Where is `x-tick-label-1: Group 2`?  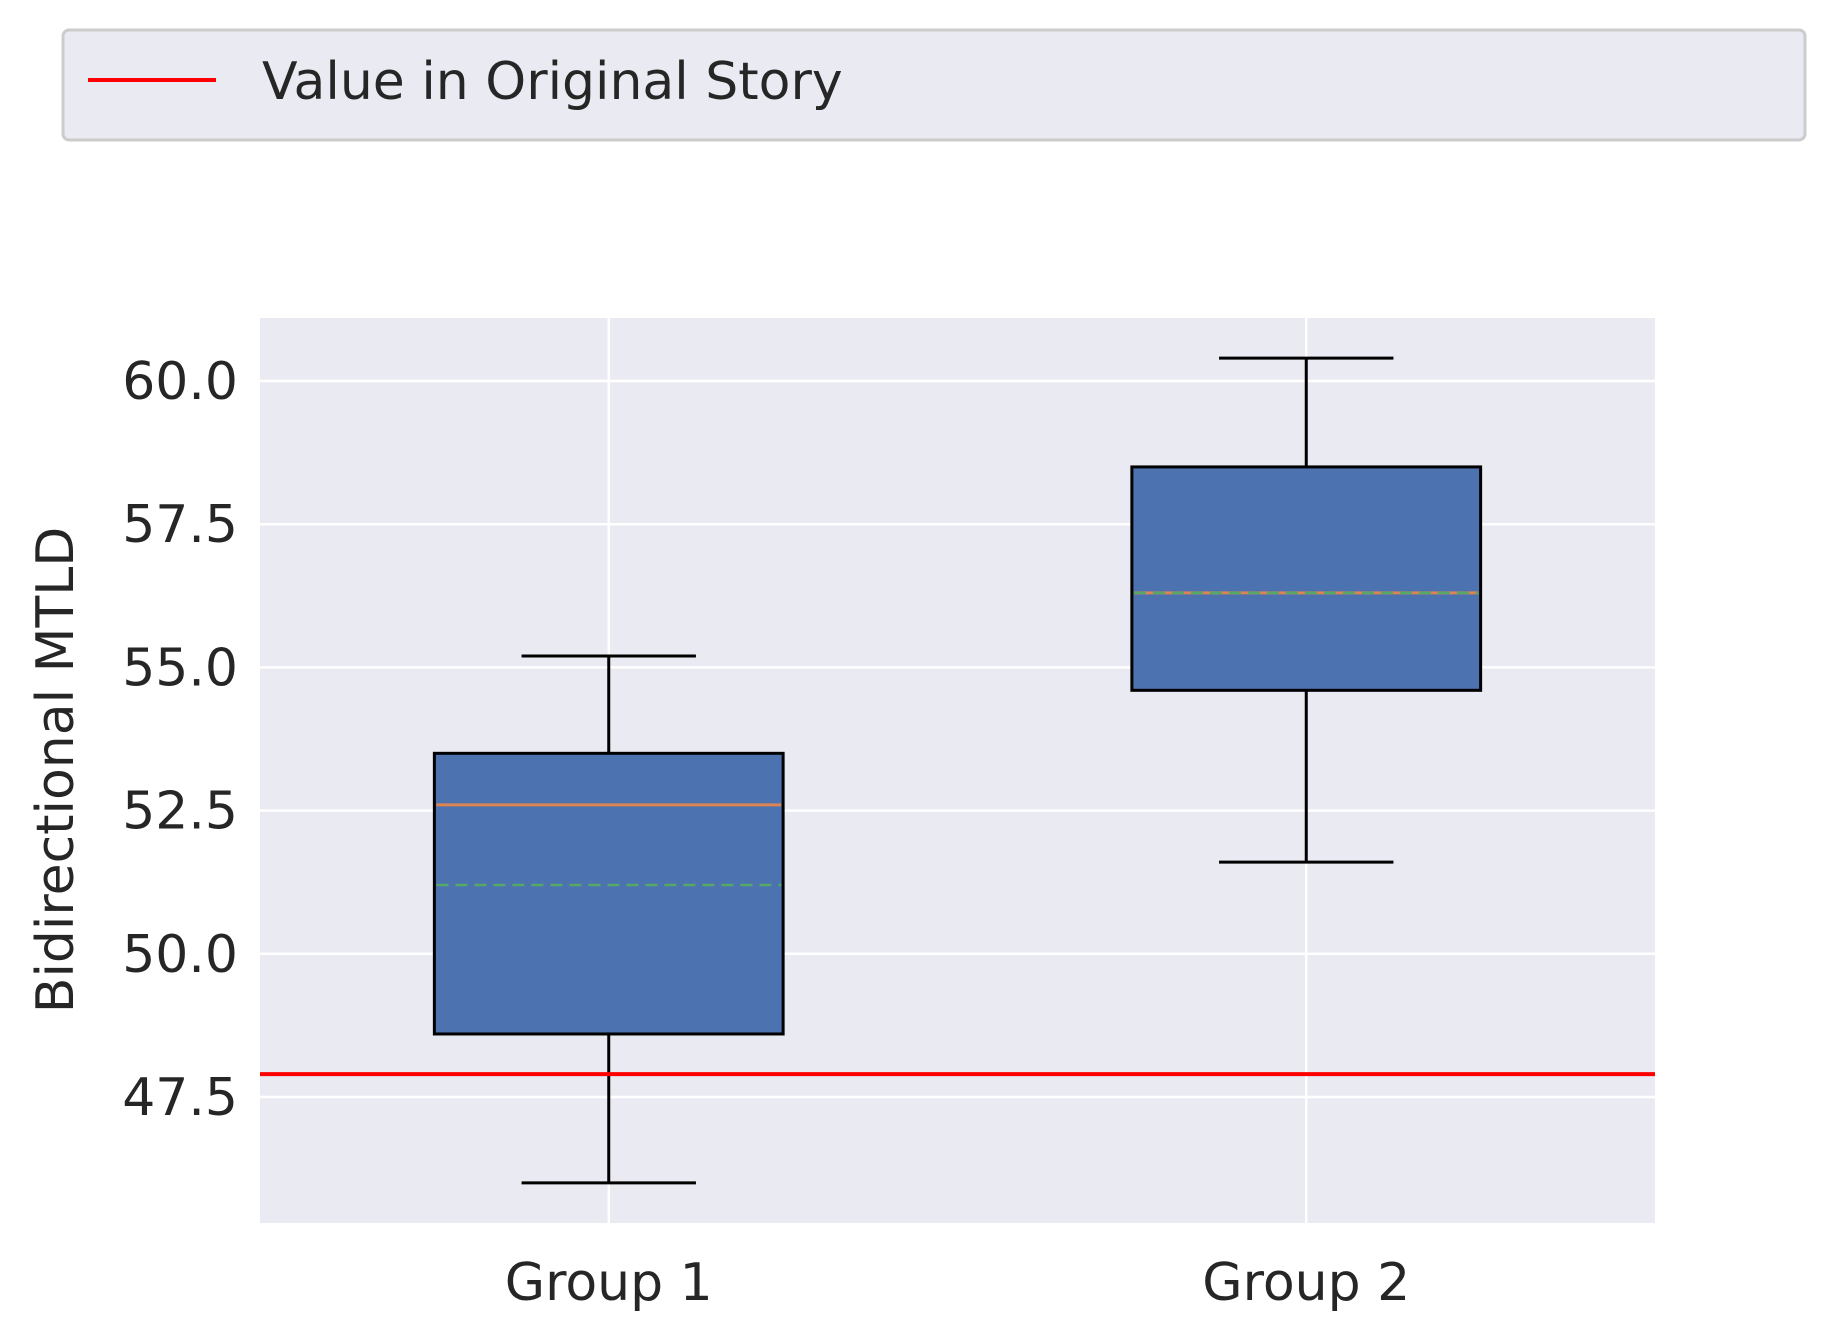 x-tick-label-1: Group 2 is located at coordinates (1306, 1283).